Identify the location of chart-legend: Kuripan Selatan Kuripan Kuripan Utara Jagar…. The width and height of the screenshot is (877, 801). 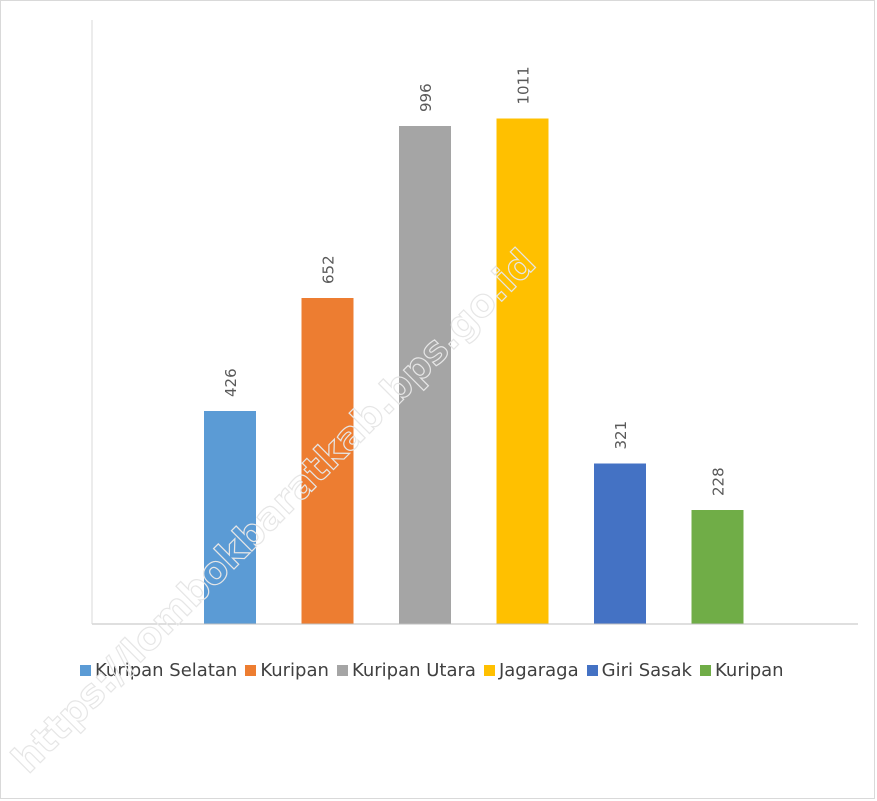
(475, 670).